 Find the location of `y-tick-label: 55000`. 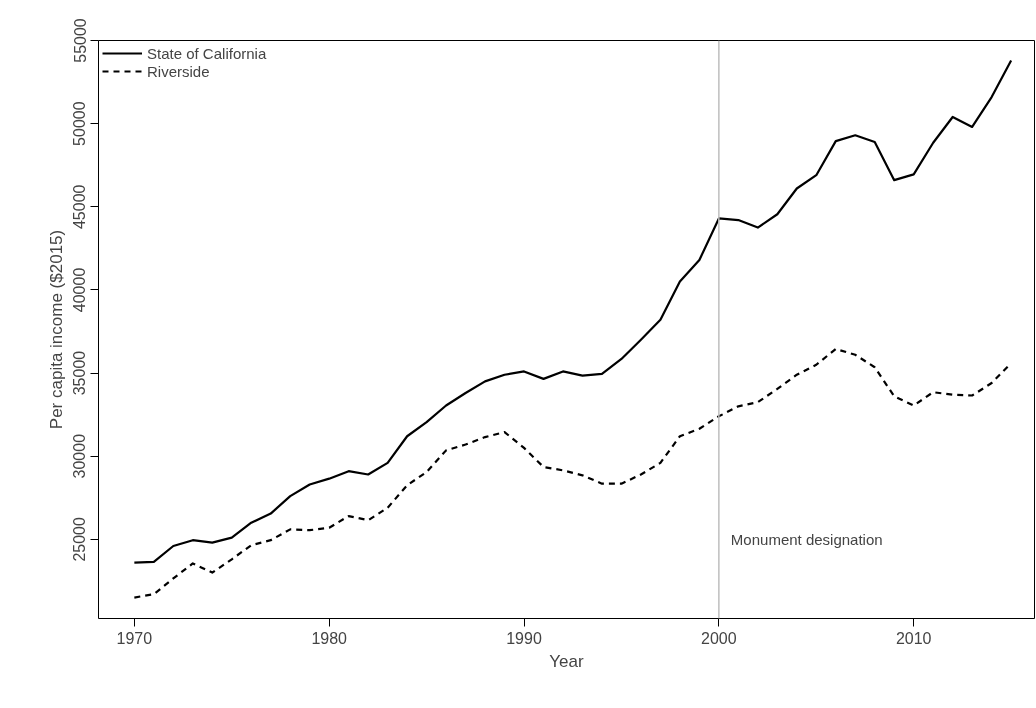

y-tick-label: 55000 is located at coordinates (80, 40).